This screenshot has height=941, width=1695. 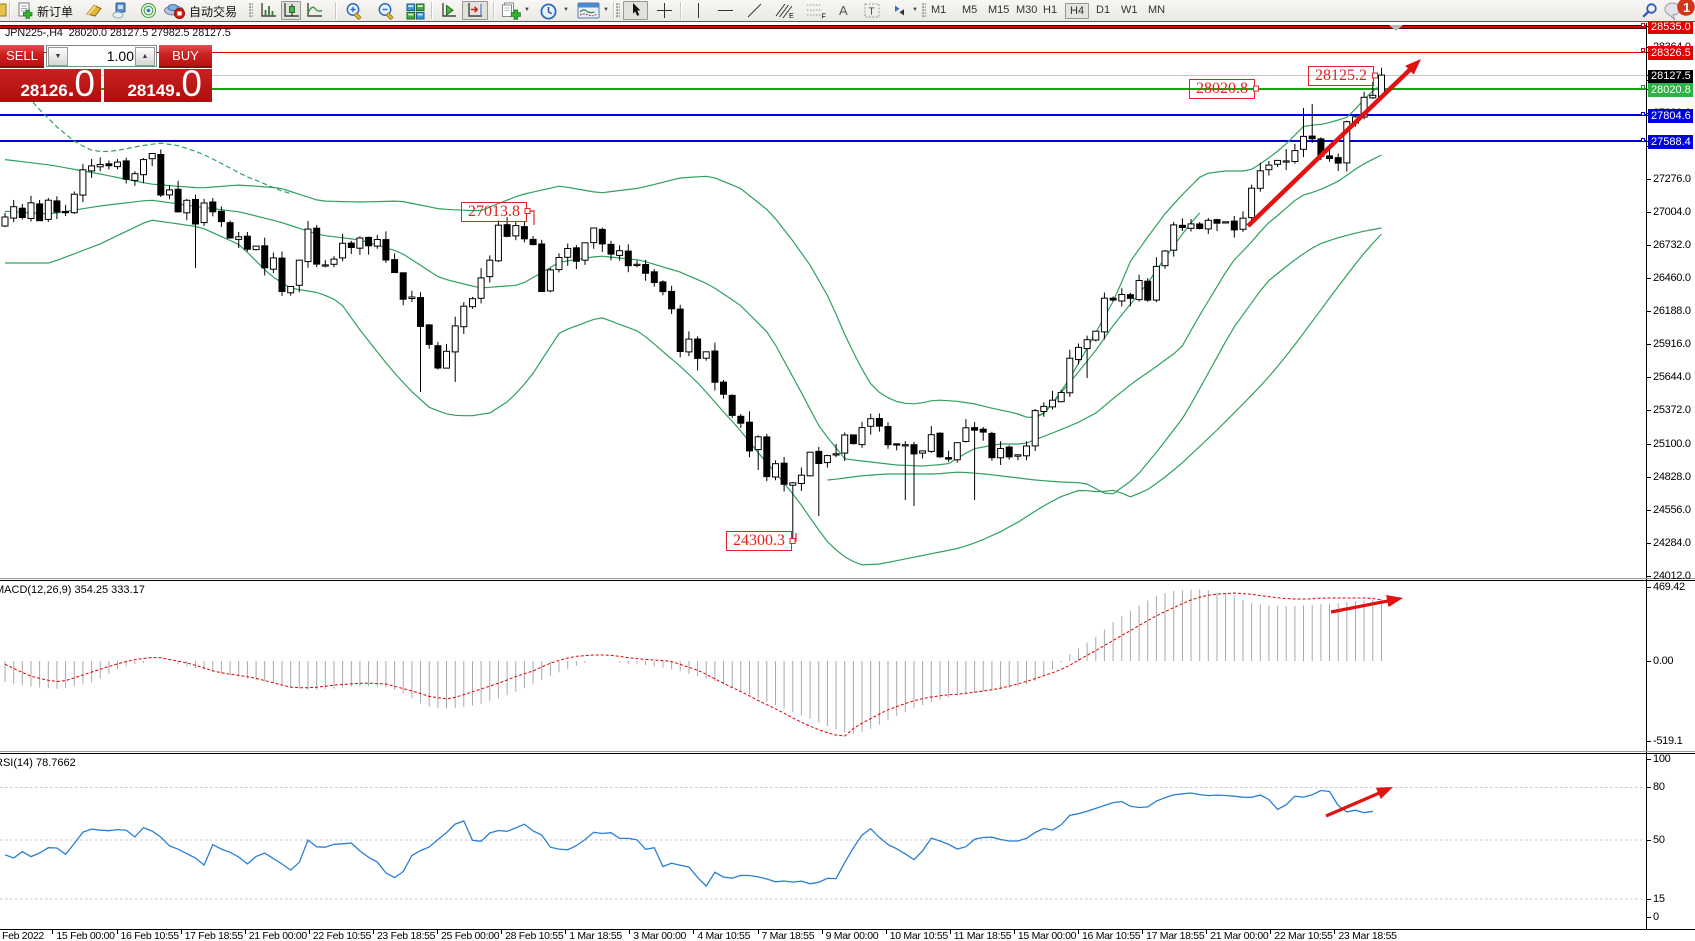 What do you see at coordinates (824, 17) in the screenshot?
I see `svg-text: F` at bounding box center [824, 17].